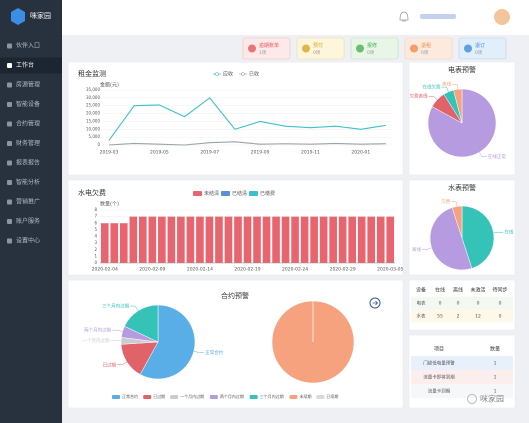 This screenshot has width=529, height=423. What do you see at coordinates (28, 182) in the screenshot?
I see `menu-item: 智能分析` at bounding box center [28, 182].